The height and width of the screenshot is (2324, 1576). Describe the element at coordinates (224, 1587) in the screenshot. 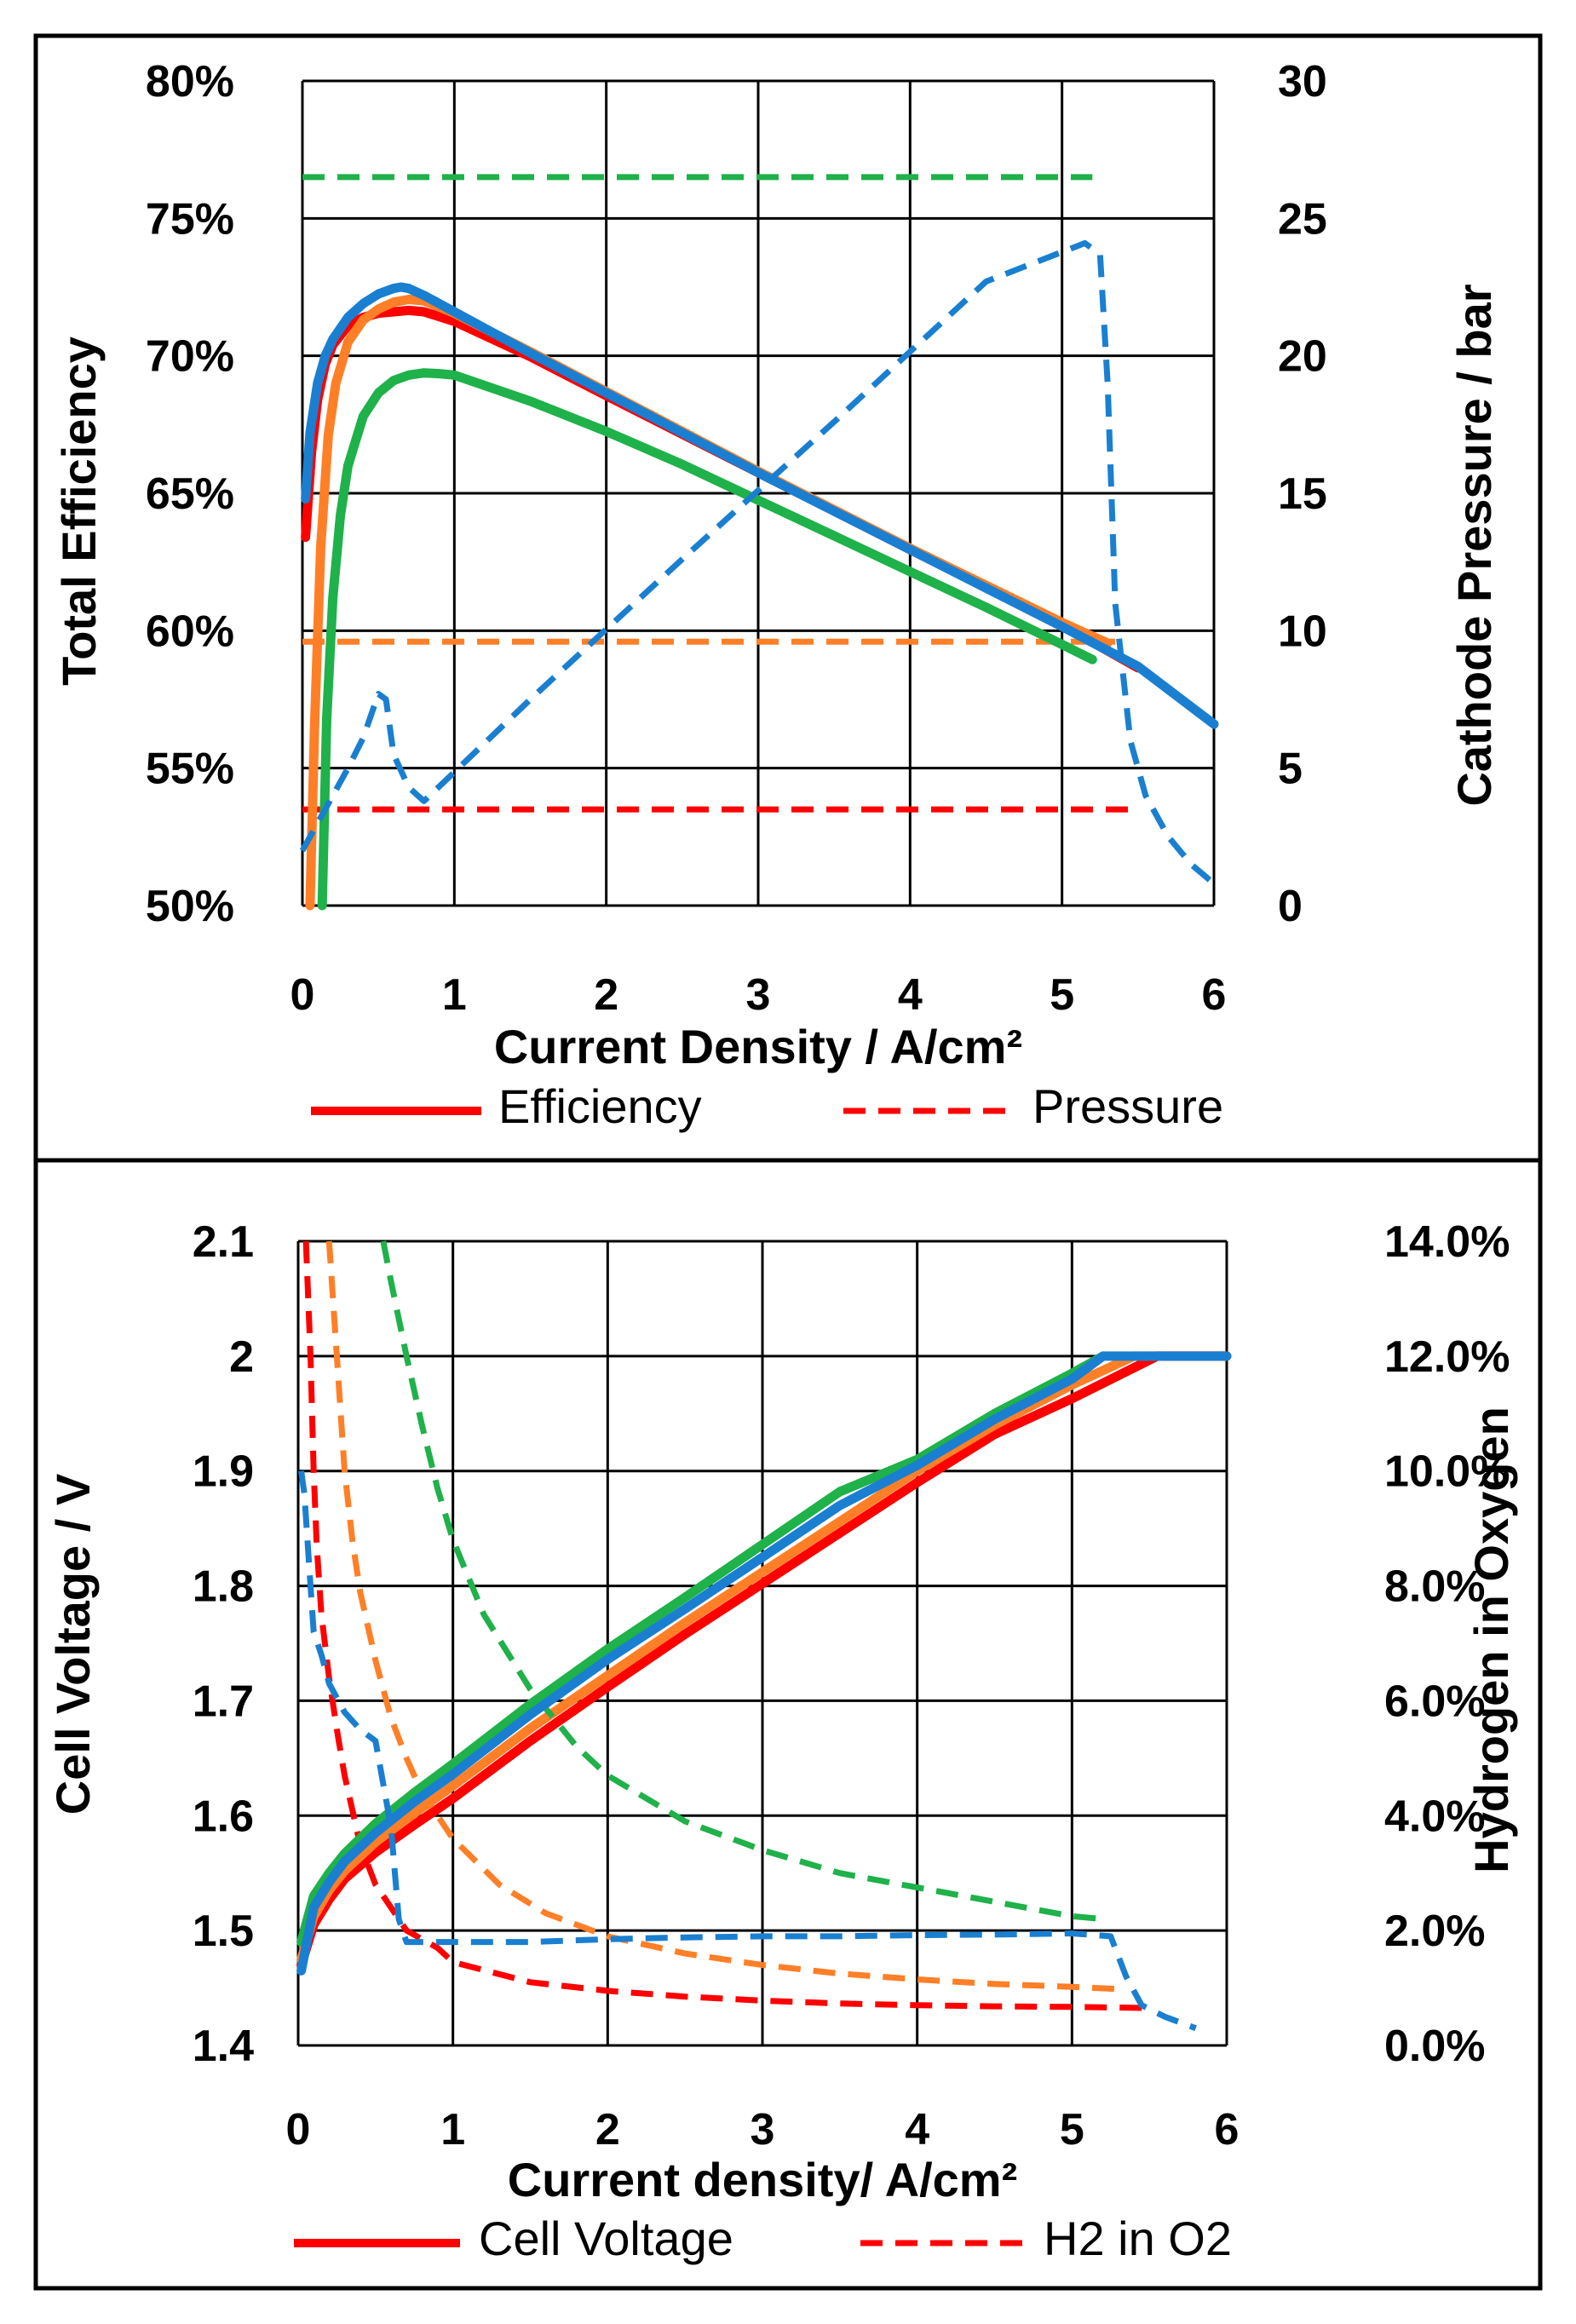

I see `y-tick-label: 1.8` at that location.